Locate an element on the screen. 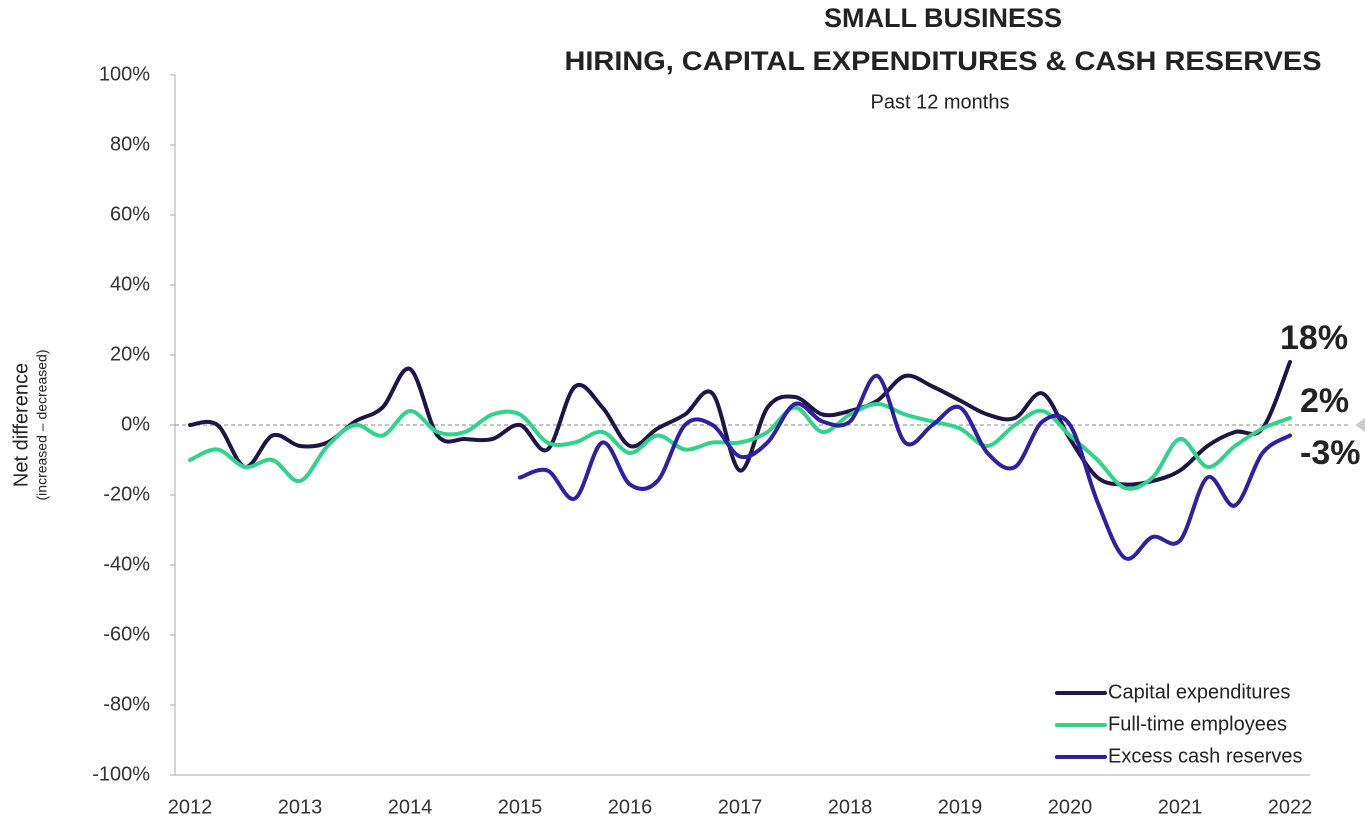  x-tick-label: 2020 is located at coordinates (1070, 807).